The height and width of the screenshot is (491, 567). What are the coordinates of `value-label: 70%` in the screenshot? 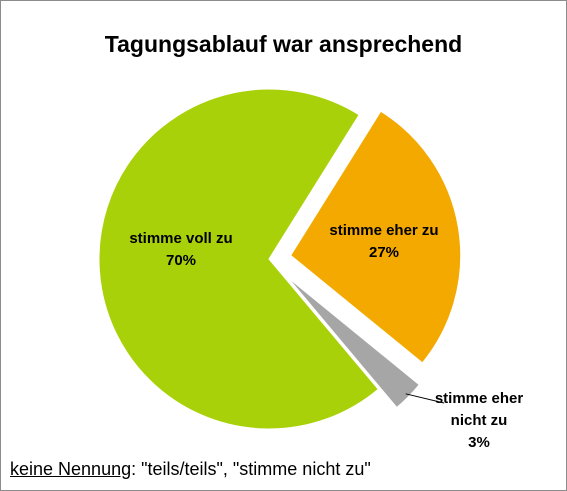 It's located at (181, 260).